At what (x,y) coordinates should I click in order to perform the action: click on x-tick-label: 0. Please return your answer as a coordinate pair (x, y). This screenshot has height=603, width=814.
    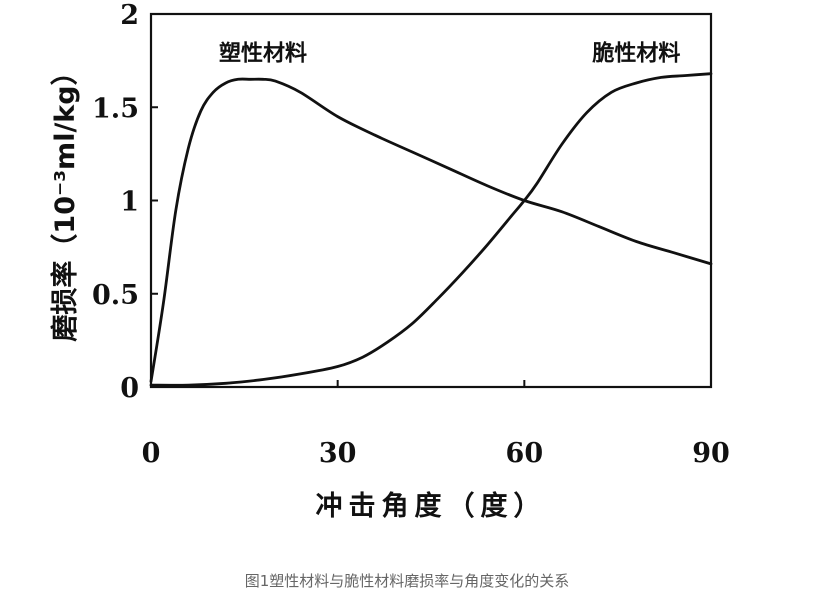
    Looking at the image, I should click on (151, 453).